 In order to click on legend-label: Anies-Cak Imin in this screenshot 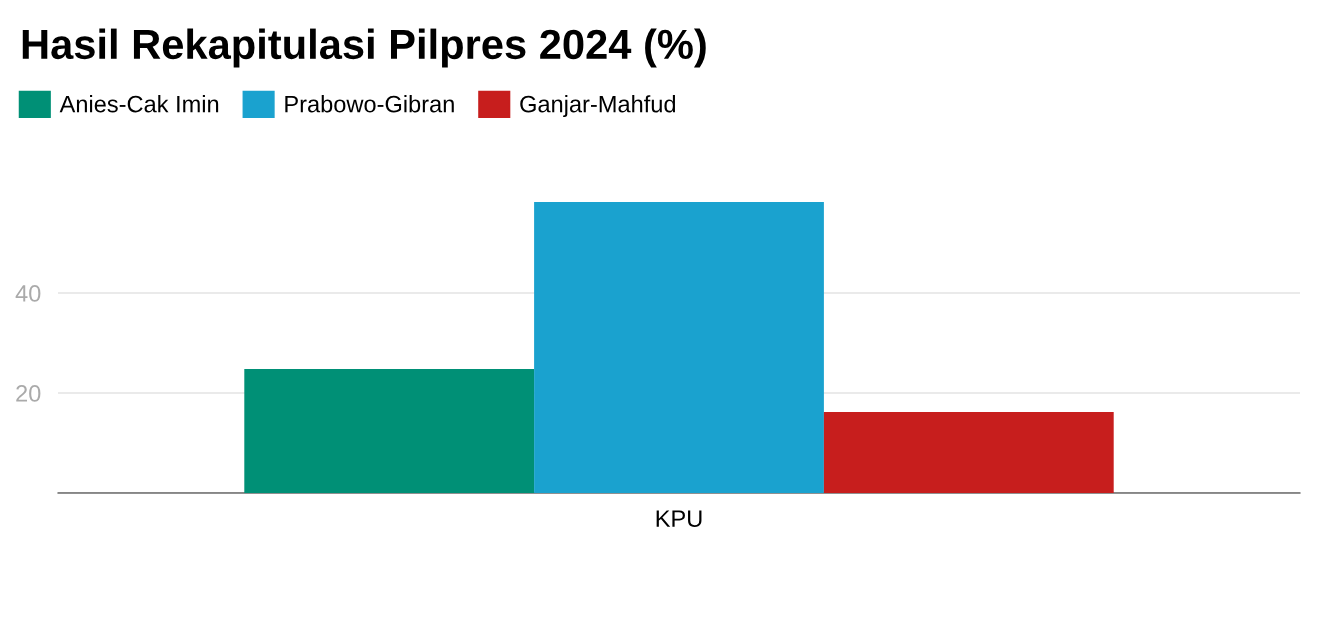, I will do `click(139, 104)`.